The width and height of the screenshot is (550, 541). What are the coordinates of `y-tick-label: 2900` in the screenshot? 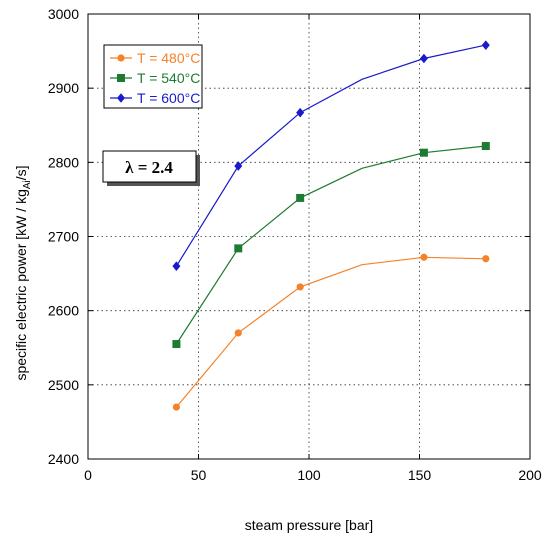 It's located at (63, 88).